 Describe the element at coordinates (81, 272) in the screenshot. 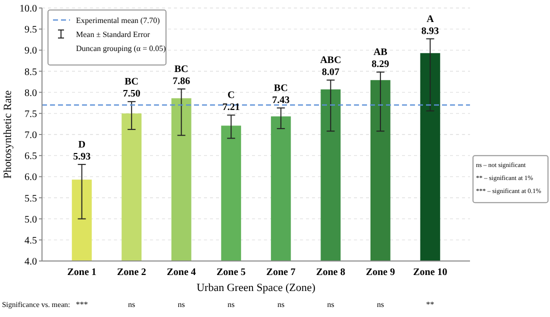

I see `x-tick-label: Zone 1` at that location.